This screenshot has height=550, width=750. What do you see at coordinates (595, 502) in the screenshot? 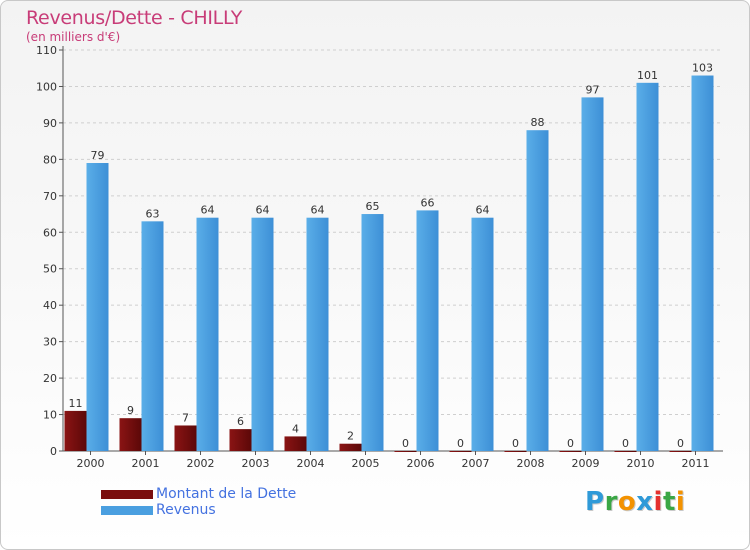
I see `logo-letter: P` at bounding box center [595, 502].